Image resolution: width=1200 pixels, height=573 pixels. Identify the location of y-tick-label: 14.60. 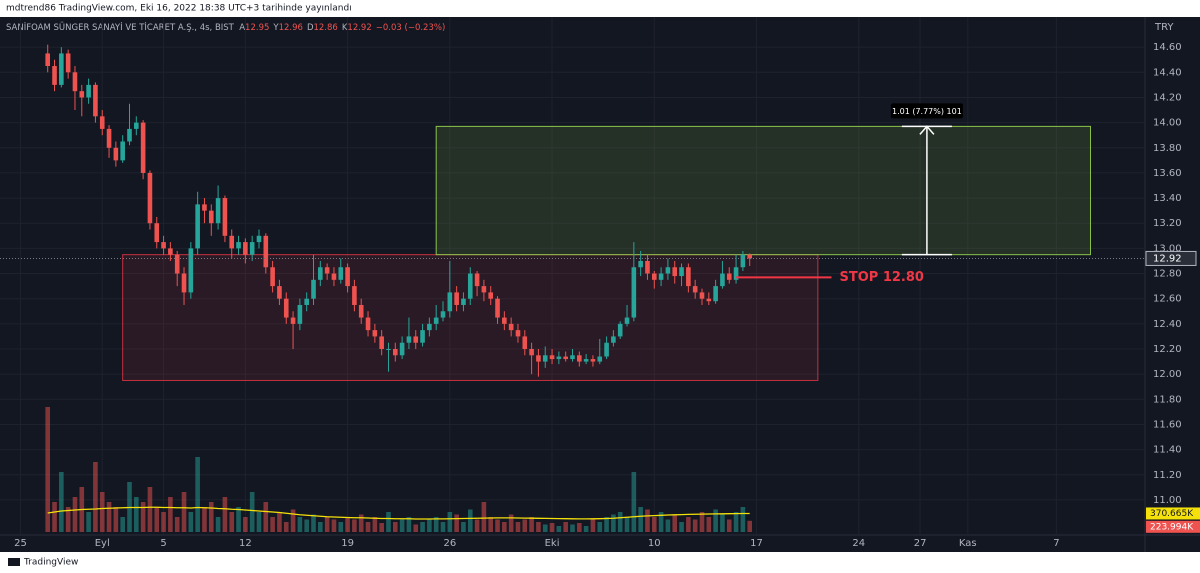
(1167, 47).